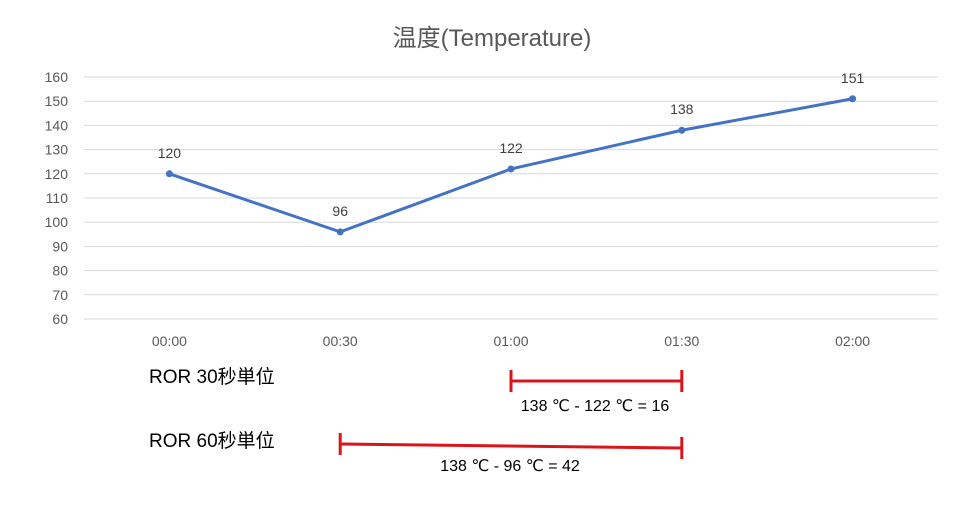  I want to click on ror-60-label: ROR 60秒単位, so click(212, 441).